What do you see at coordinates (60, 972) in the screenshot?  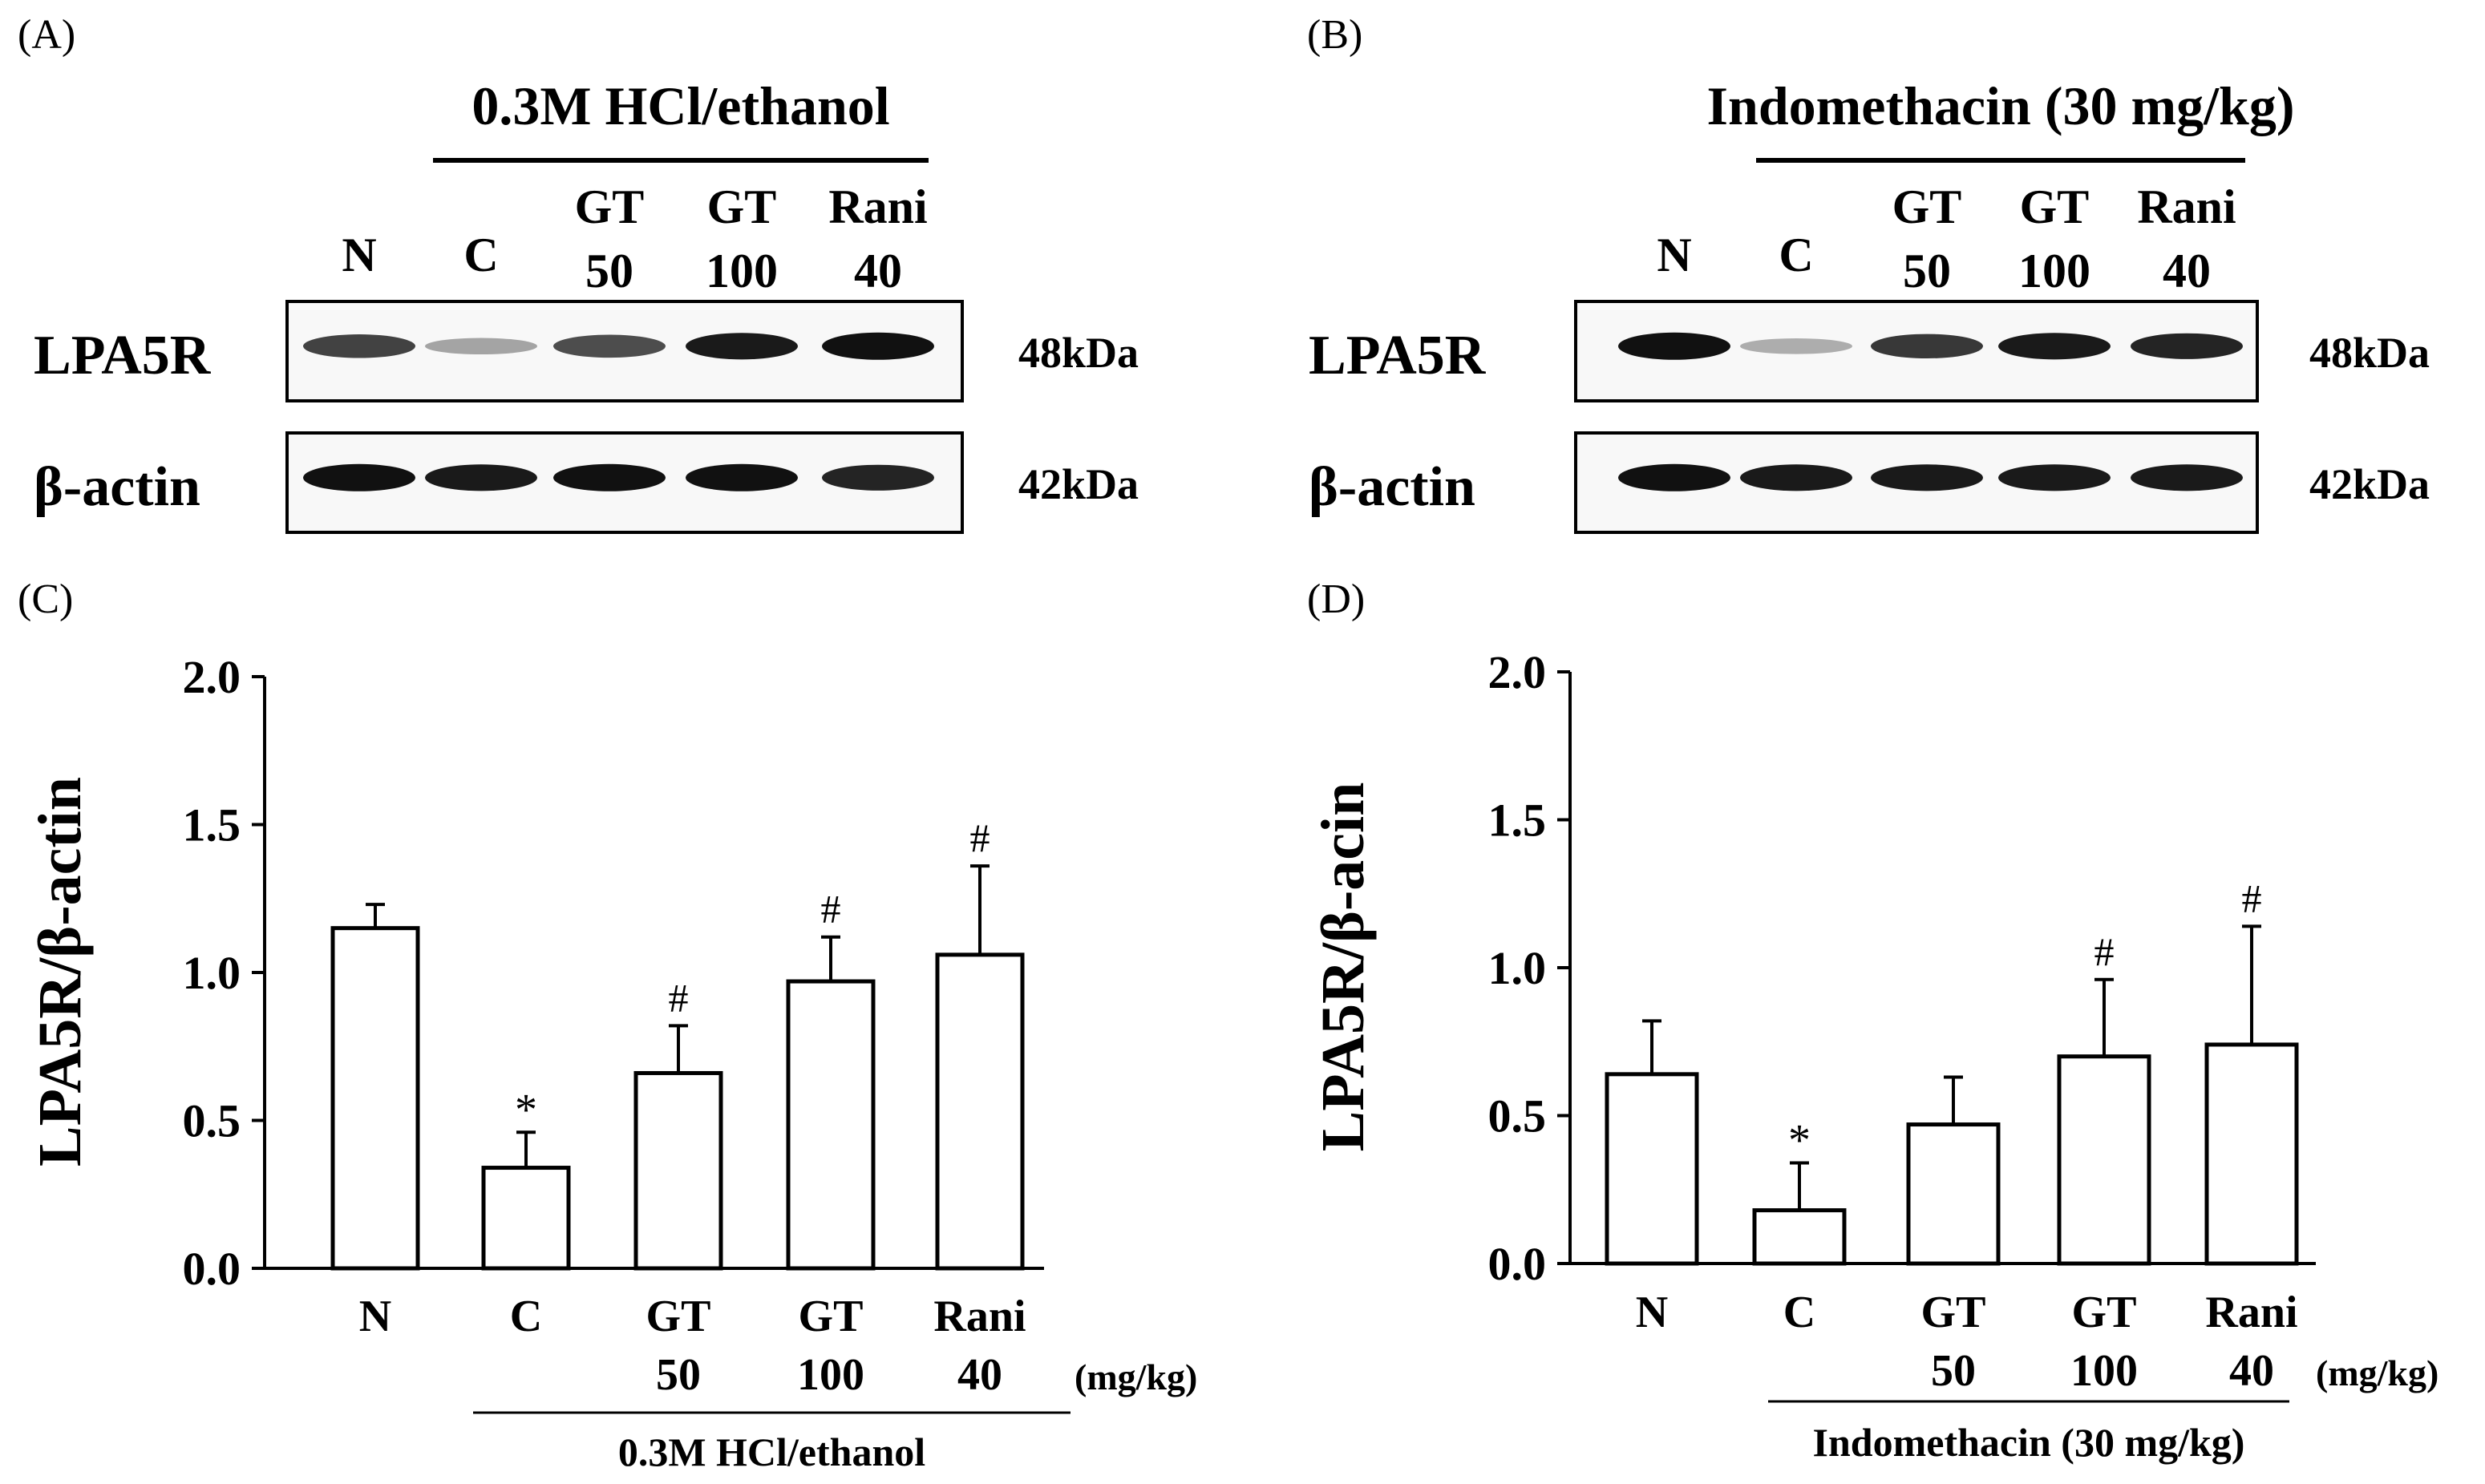 I see `y-axis-title: LPA5R/β-actin` at bounding box center [60, 972].